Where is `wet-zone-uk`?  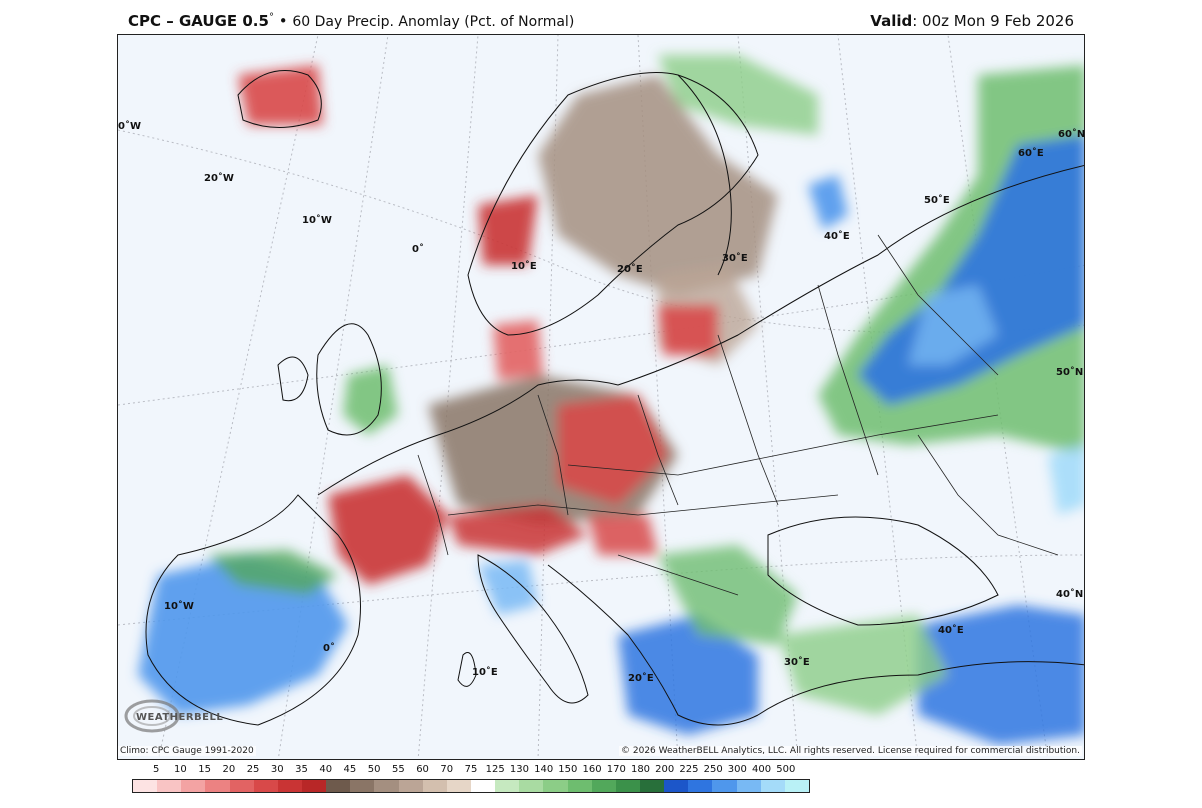 wet-zone-uk is located at coordinates (370, 400).